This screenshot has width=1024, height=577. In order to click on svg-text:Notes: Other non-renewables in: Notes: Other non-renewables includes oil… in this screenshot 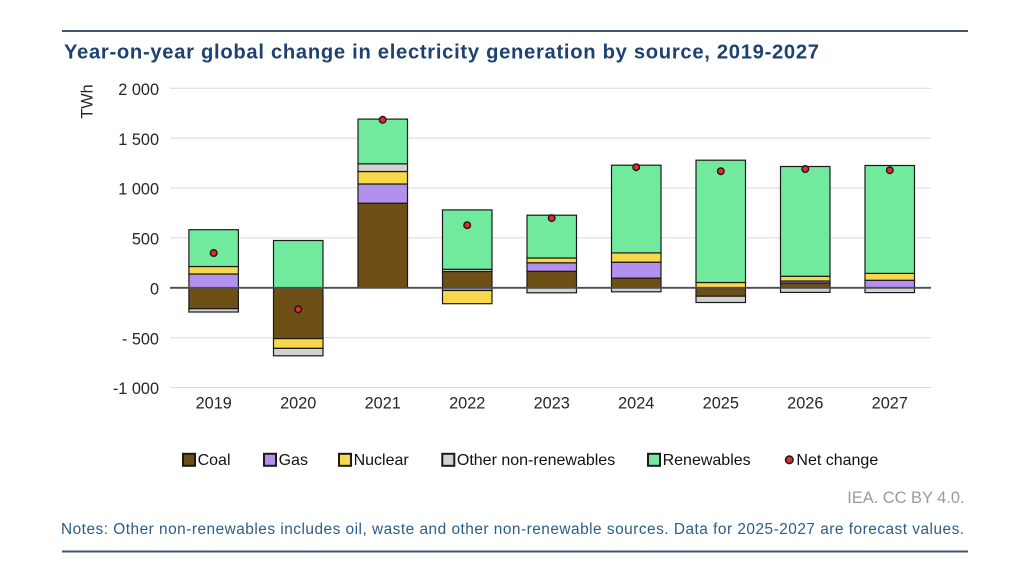, I will do `click(513, 529)`.